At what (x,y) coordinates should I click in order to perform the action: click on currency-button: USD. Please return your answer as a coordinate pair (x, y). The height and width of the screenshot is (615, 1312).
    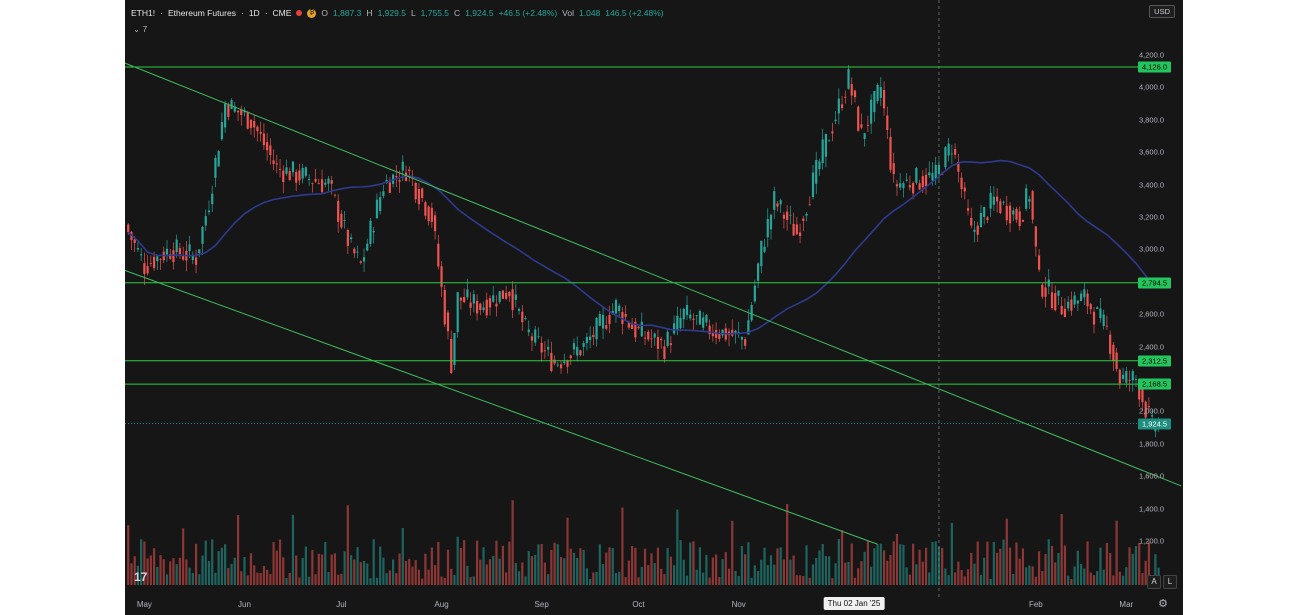
    Looking at the image, I should click on (1162, 11).